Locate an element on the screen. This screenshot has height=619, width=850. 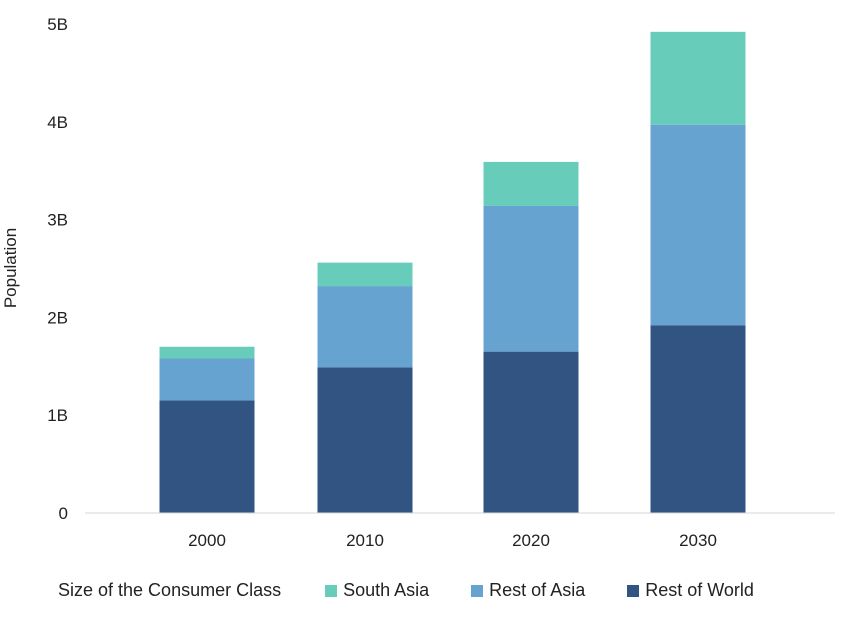
bar-2010-rest-of-asia is located at coordinates (365, 327).